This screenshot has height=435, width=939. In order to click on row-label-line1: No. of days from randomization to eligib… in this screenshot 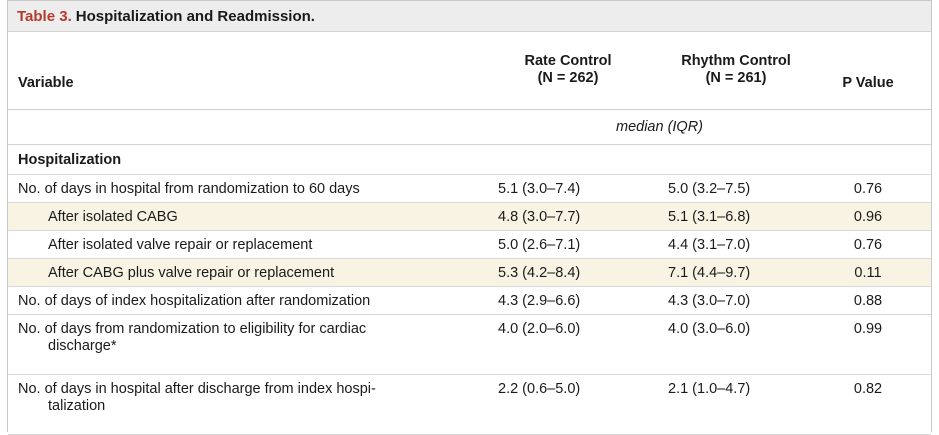, I will do `click(192, 329)`.